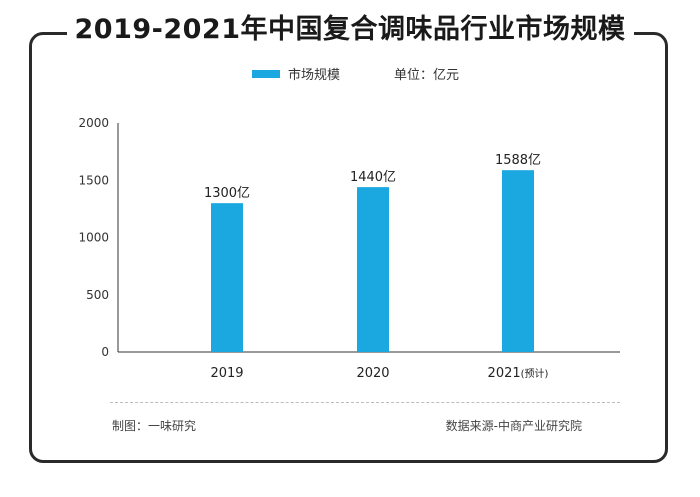 The image size is (700, 497). I want to click on x-tick-label: 2021(预计), so click(518, 373).